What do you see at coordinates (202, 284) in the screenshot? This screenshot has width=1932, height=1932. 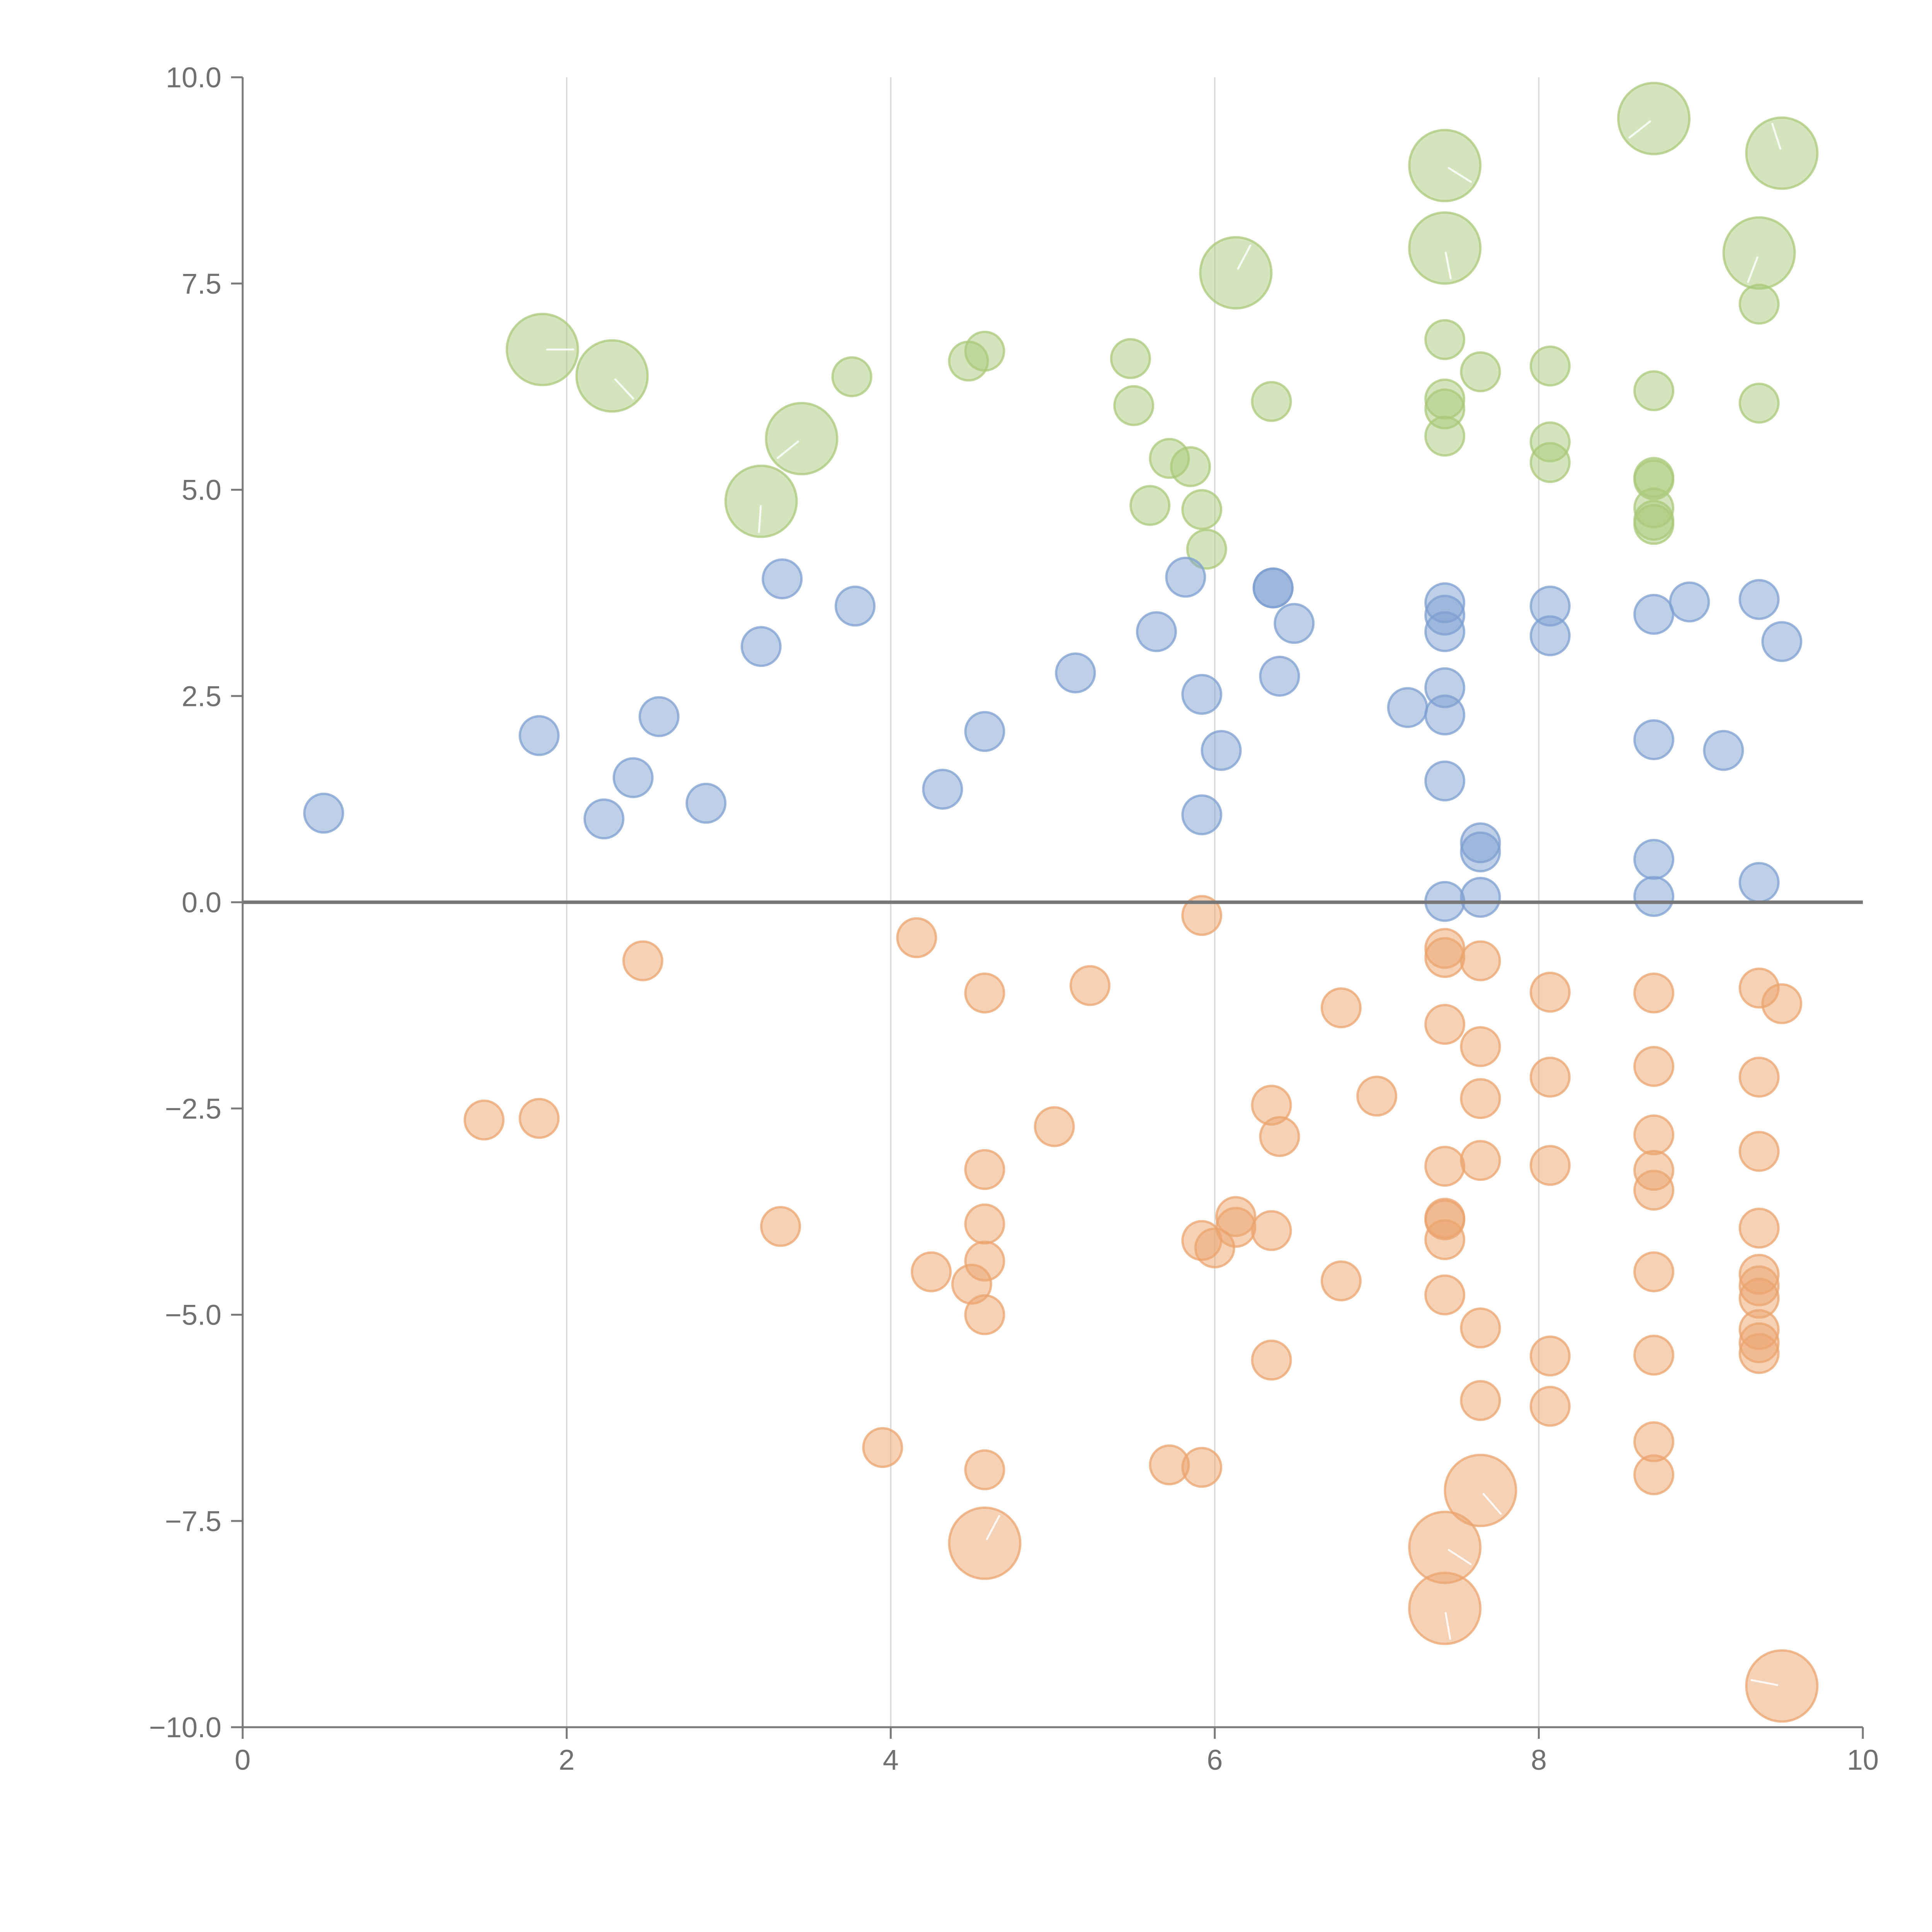 I see `y-tick-label: 7.5` at bounding box center [202, 284].